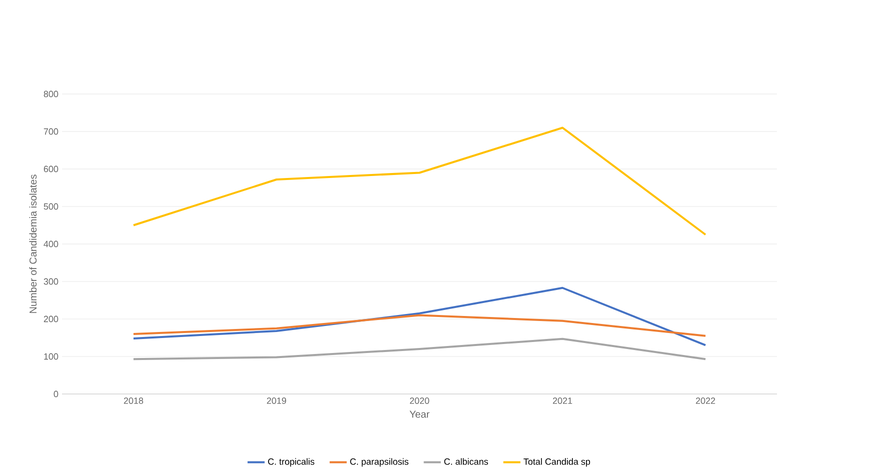 This screenshot has width=895, height=474. I want to click on y-tick-label: 600, so click(51, 169).